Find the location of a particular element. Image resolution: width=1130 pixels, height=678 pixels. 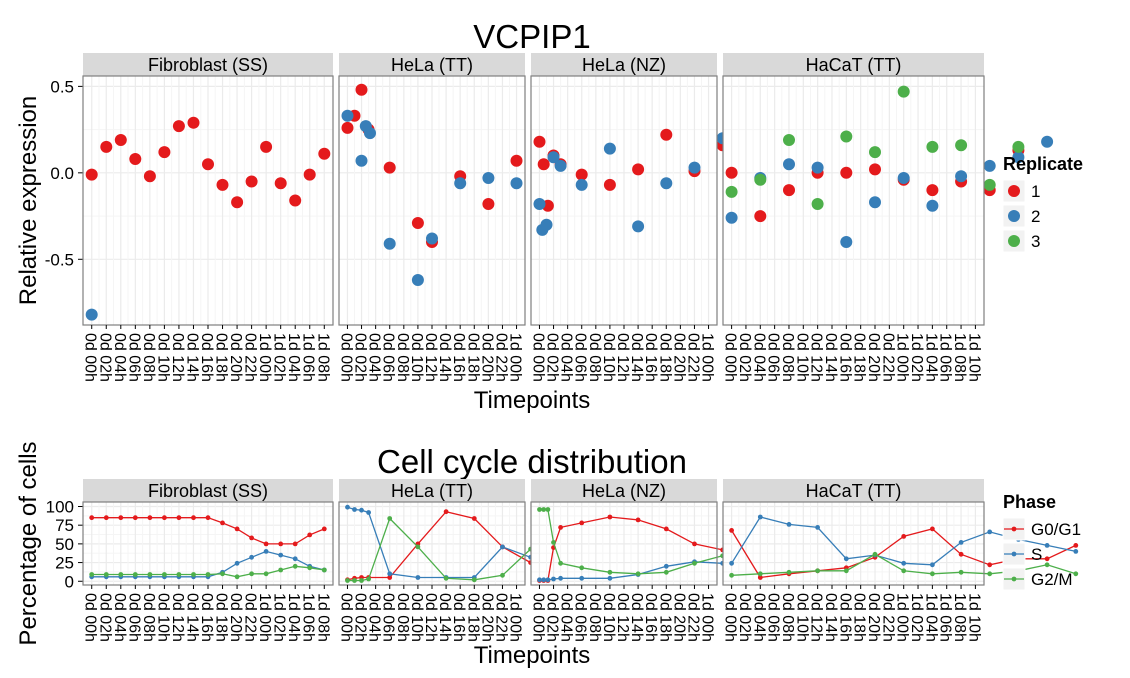

y-tick-label: 0 is located at coordinates (69, 581).